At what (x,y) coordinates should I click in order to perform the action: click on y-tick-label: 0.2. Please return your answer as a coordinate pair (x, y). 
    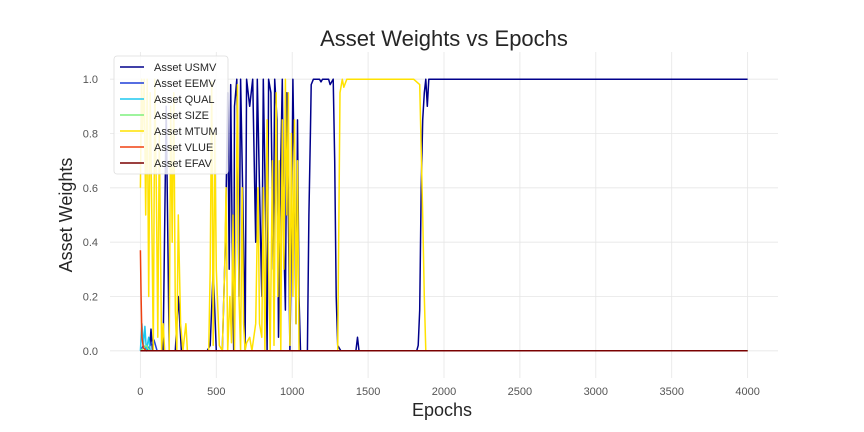
    Looking at the image, I should click on (90, 298).